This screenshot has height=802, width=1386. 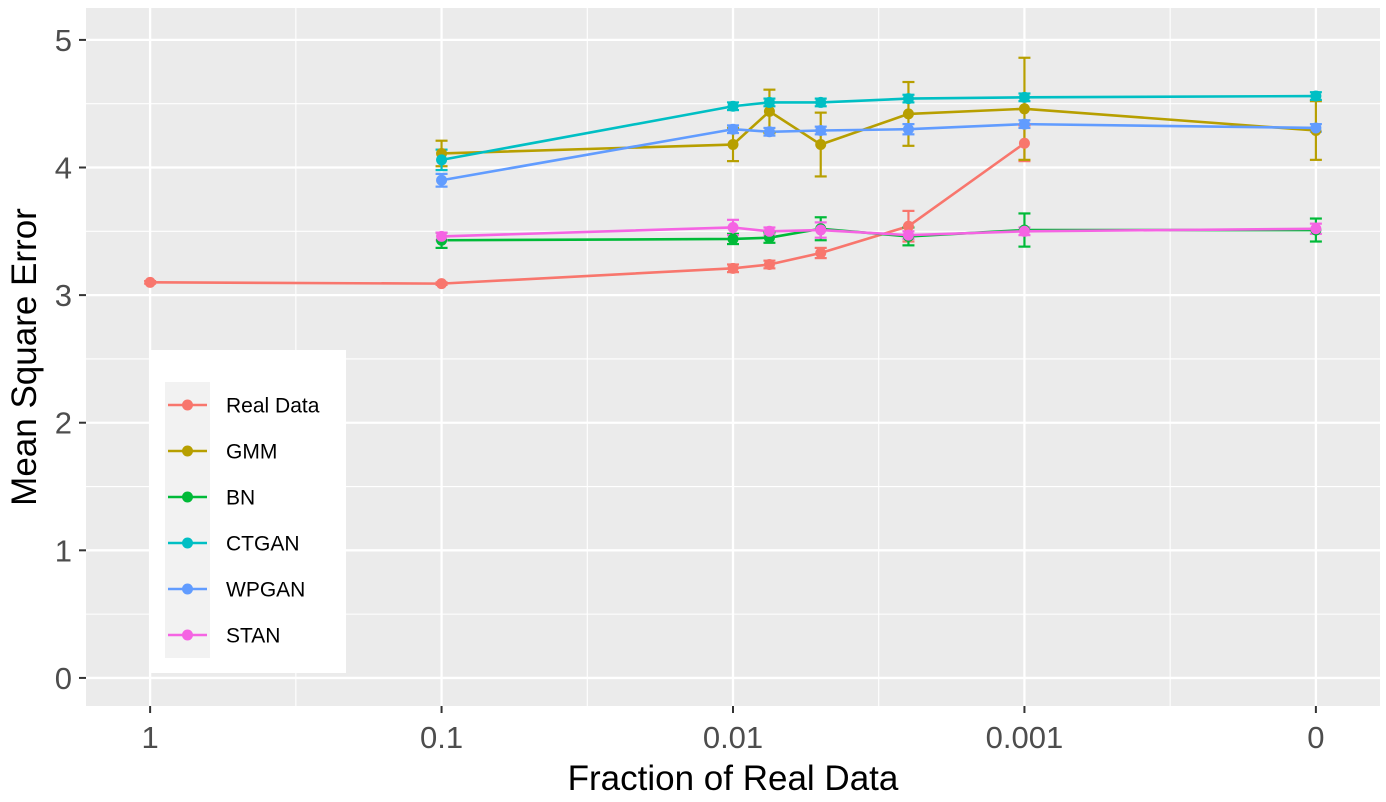 I want to click on y-tick-label: 5, so click(x=63, y=40).